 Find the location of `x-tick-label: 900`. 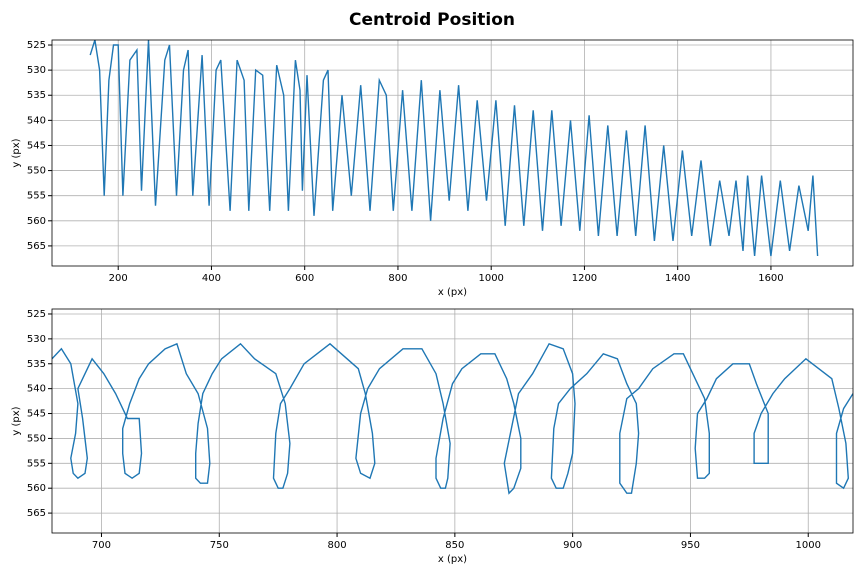

x-tick-label: 900 is located at coordinates (572, 545).